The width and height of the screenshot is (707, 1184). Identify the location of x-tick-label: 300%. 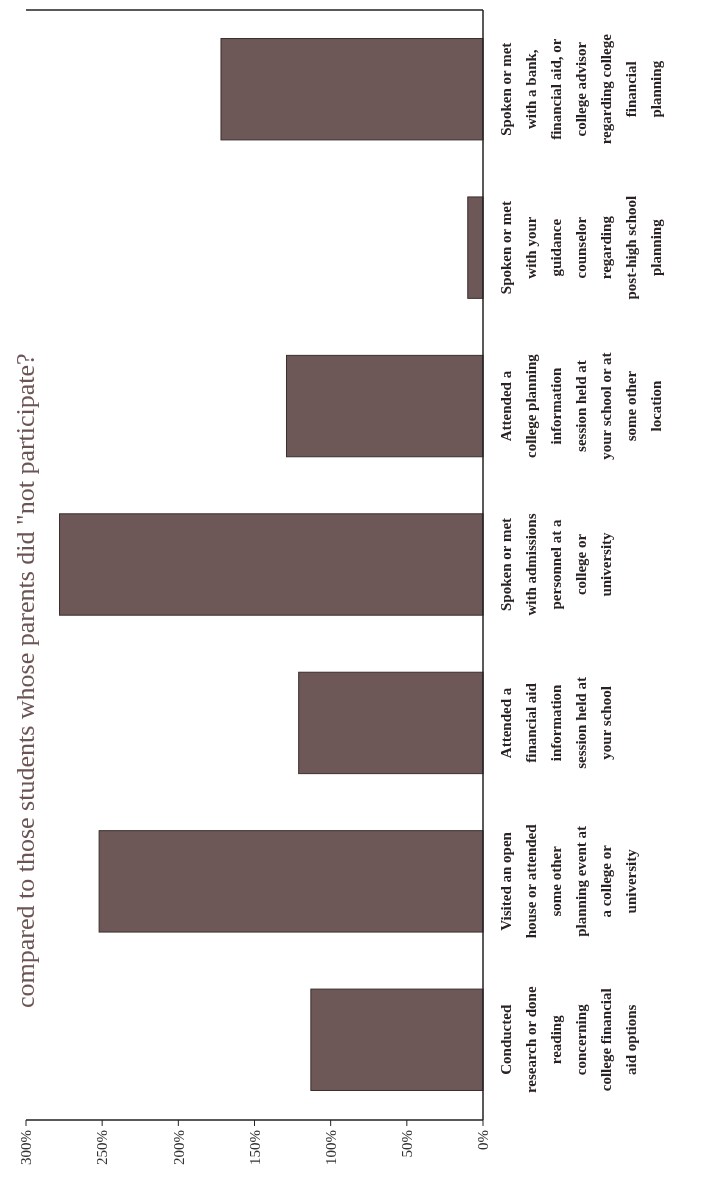
(26, 1147).